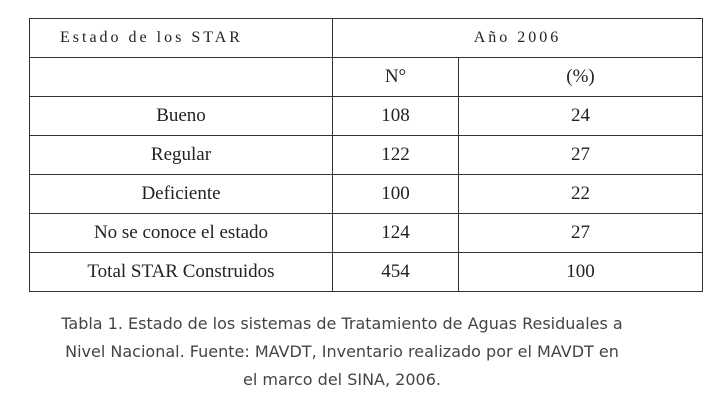 This screenshot has width=704, height=408. Describe the element at coordinates (395, 77) in the screenshot. I see `subheader-cell: N°` at that location.